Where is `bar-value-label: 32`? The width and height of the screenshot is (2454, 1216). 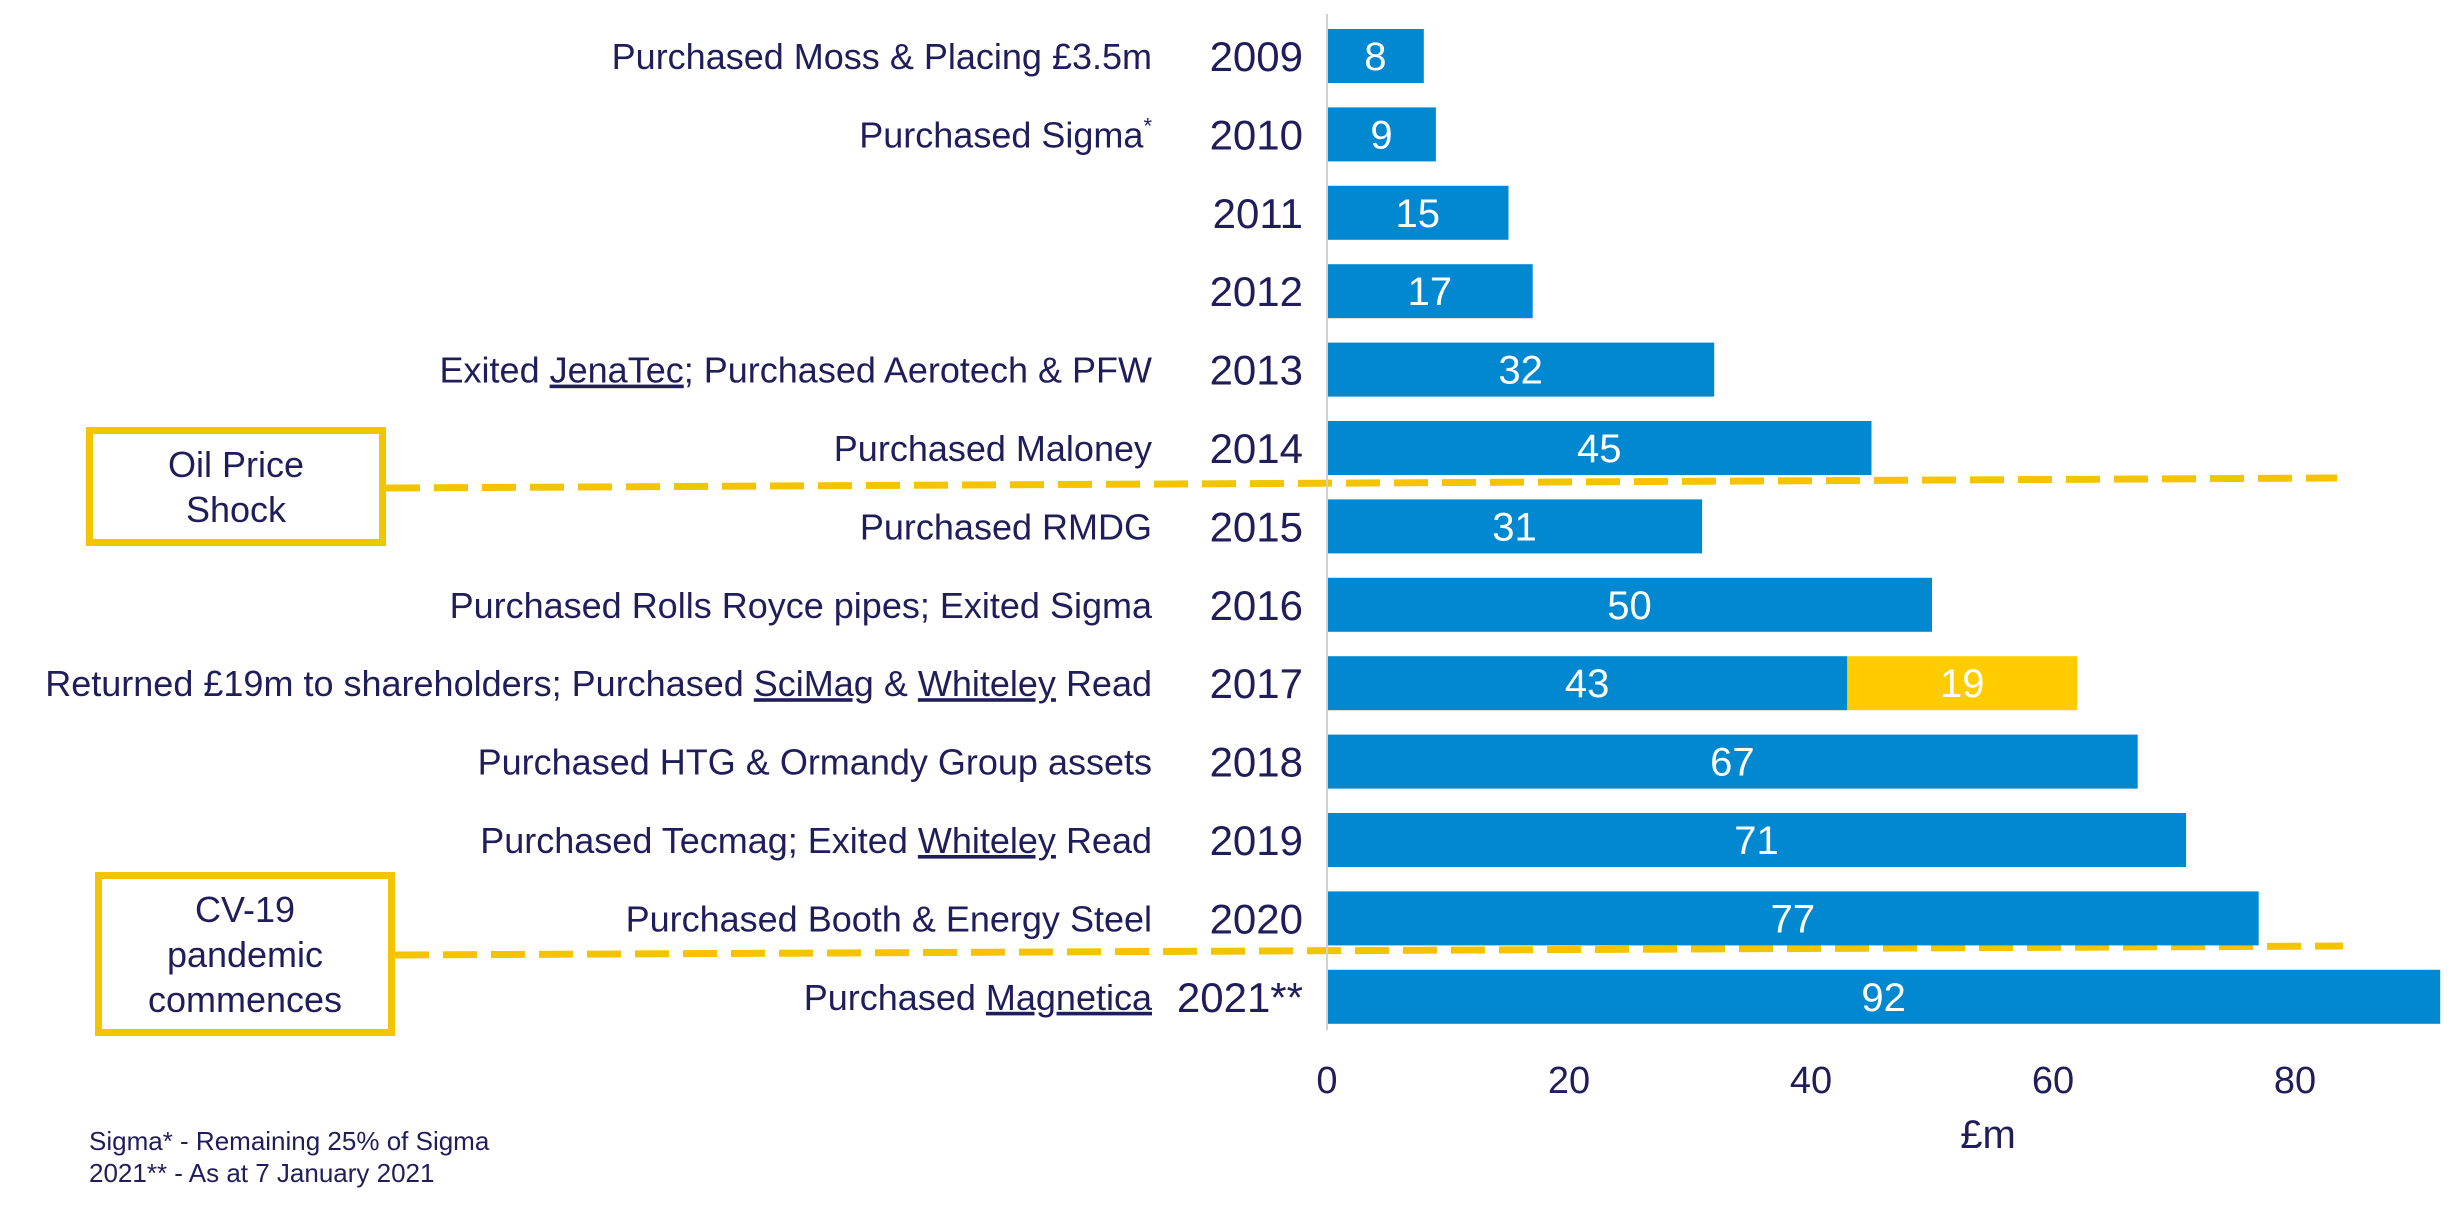 bar-value-label: 32 is located at coordinates (1520, 371).